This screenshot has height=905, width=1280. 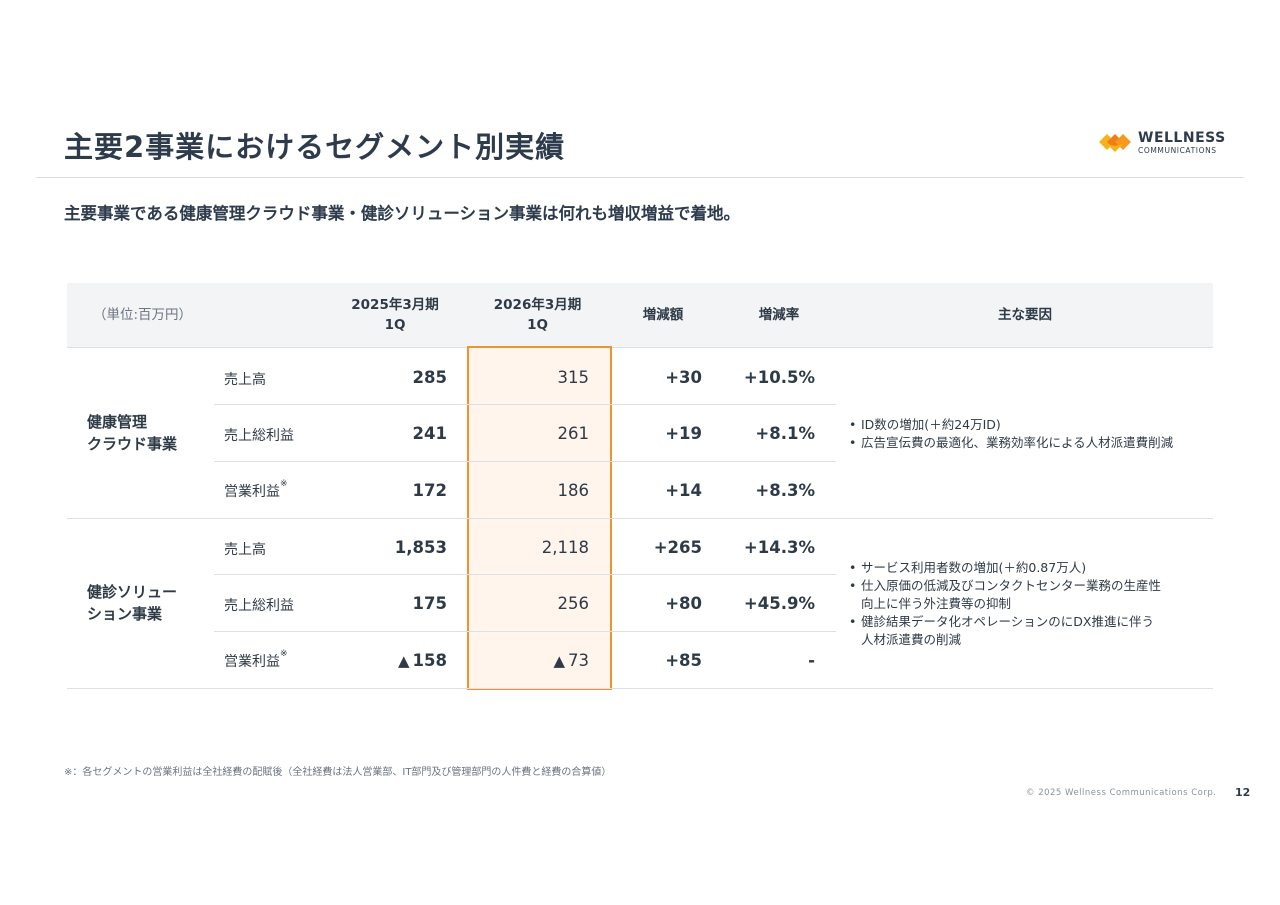 I want to click on curr-value: 256, so click(x=573, y=603).